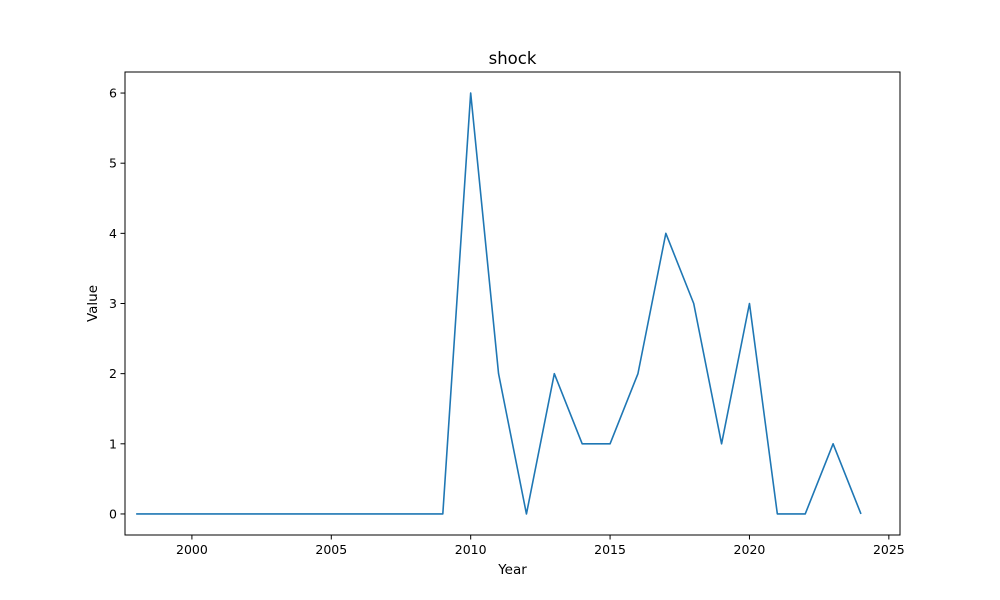 The image size is (1000, 600). Describe the element at coordinates (610, 549) in the screenshot. I see `x-tick-label: 2015` at that location.